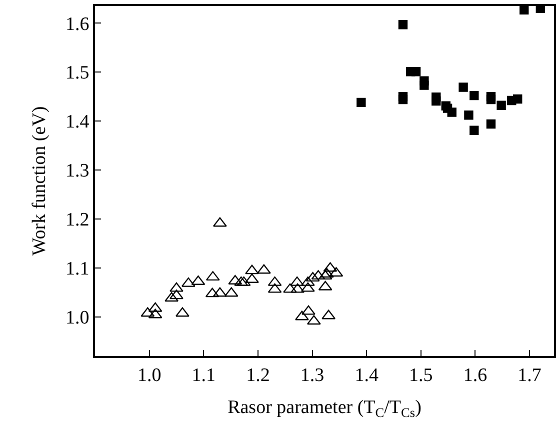  I want to click on y-axis-title: Work function (eV), so click(39, 181).